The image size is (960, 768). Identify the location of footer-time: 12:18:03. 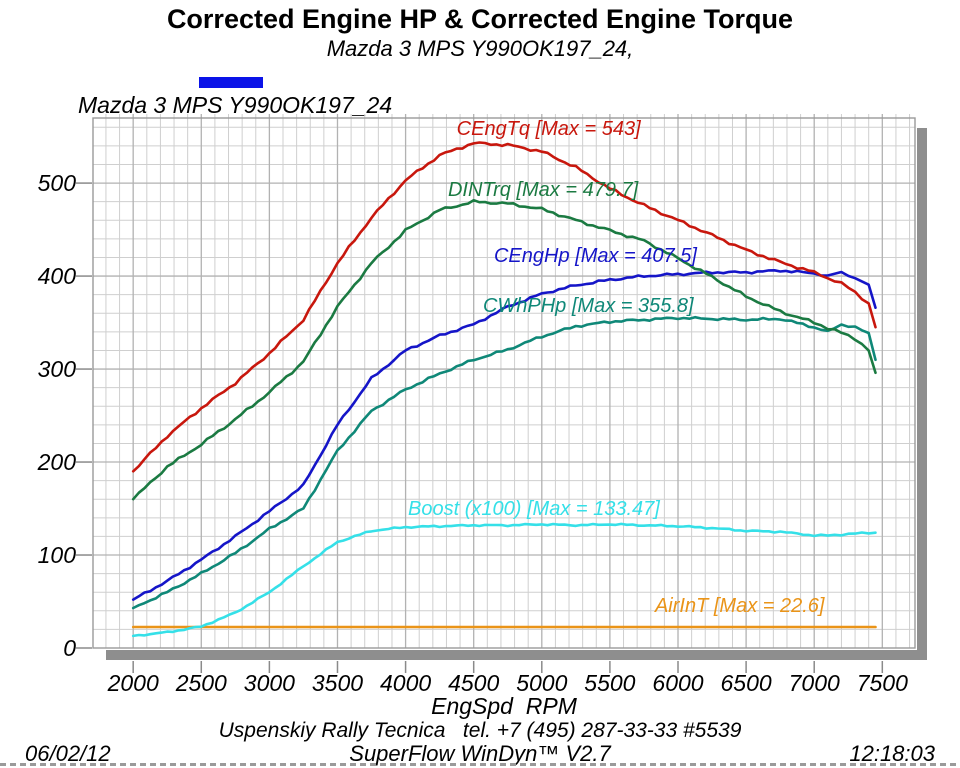
(892, 753).